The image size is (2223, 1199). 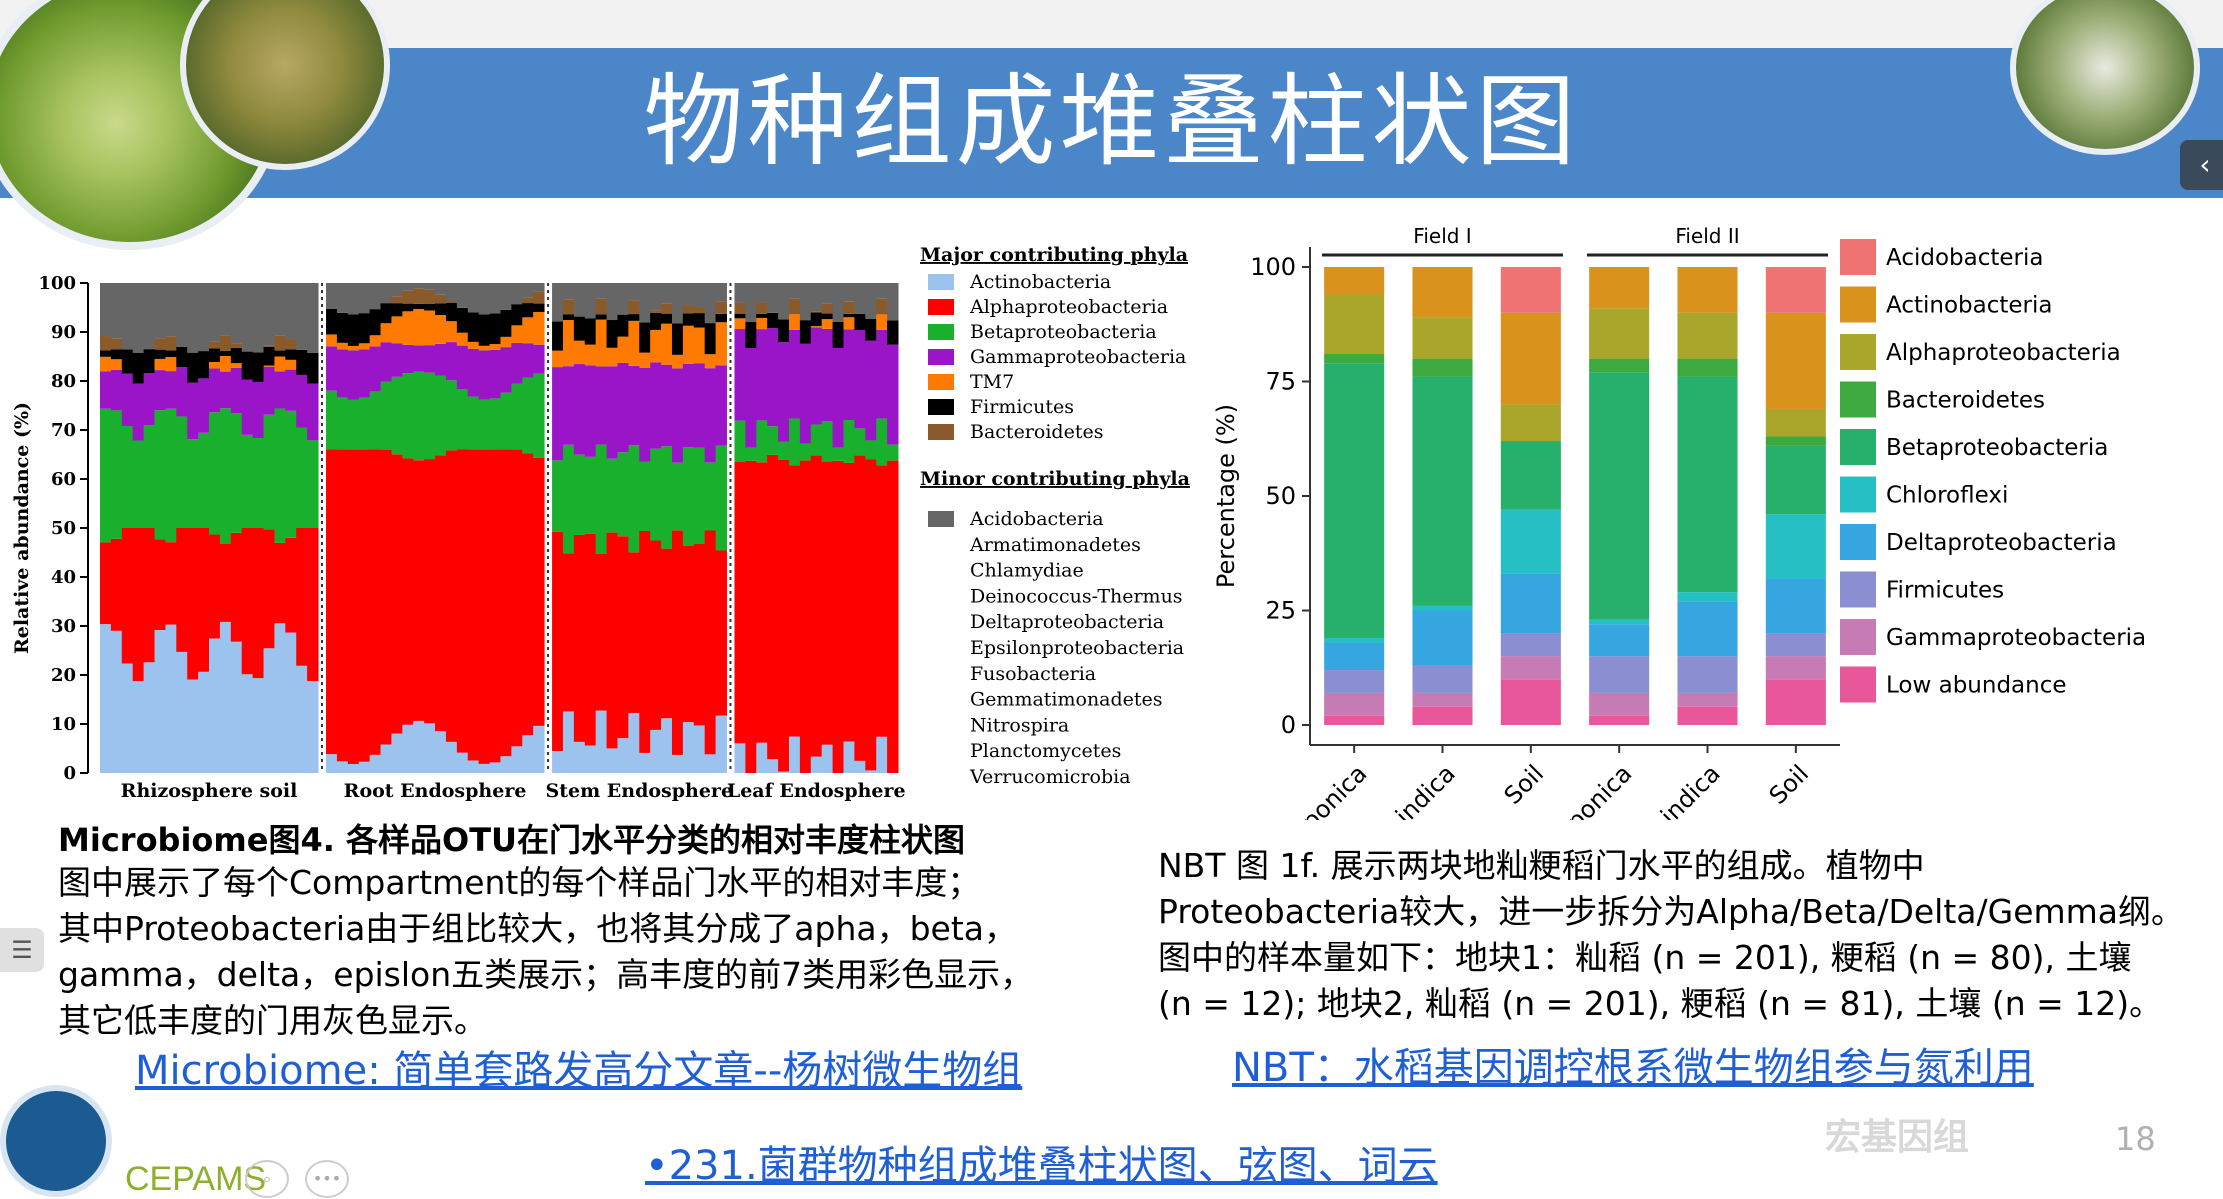 I want to click on slide-menu-button: ☰, so click(x=22, y=950).